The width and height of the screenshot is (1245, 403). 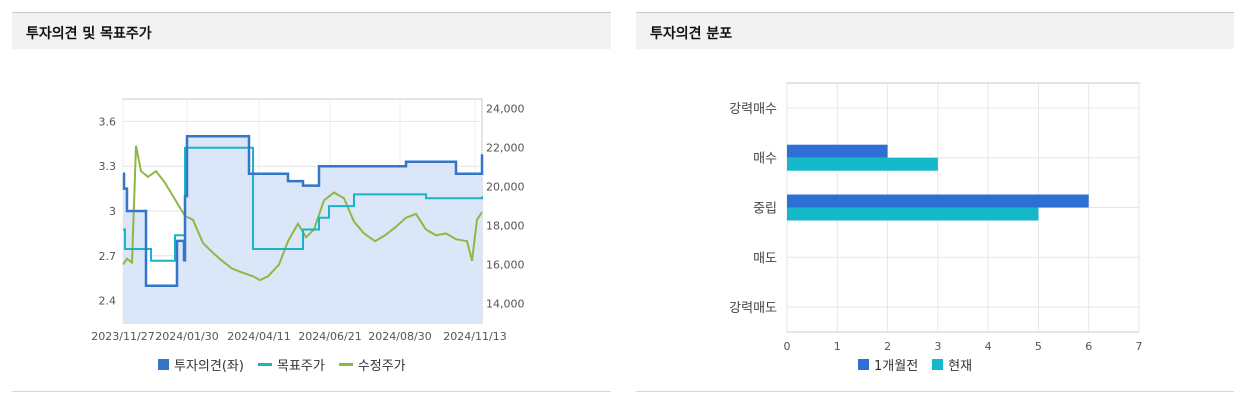 What do you see at coordinates (753, 308) in the screenshot?
I see `category-label: 강력매도` at bounding box center [753, 308].